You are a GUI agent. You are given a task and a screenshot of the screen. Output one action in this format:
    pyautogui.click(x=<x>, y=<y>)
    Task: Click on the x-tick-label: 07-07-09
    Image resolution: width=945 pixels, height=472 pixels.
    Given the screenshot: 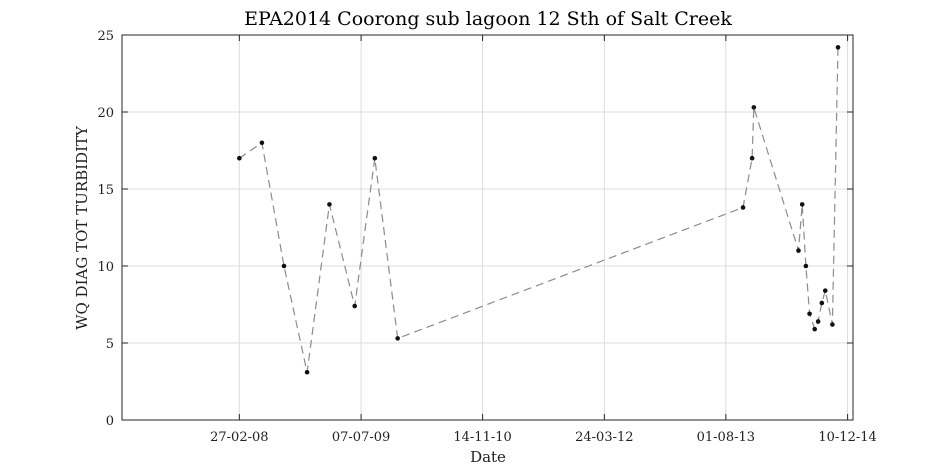 What is the action you would take?
    pyautogui.click(x=361, y=437)
    